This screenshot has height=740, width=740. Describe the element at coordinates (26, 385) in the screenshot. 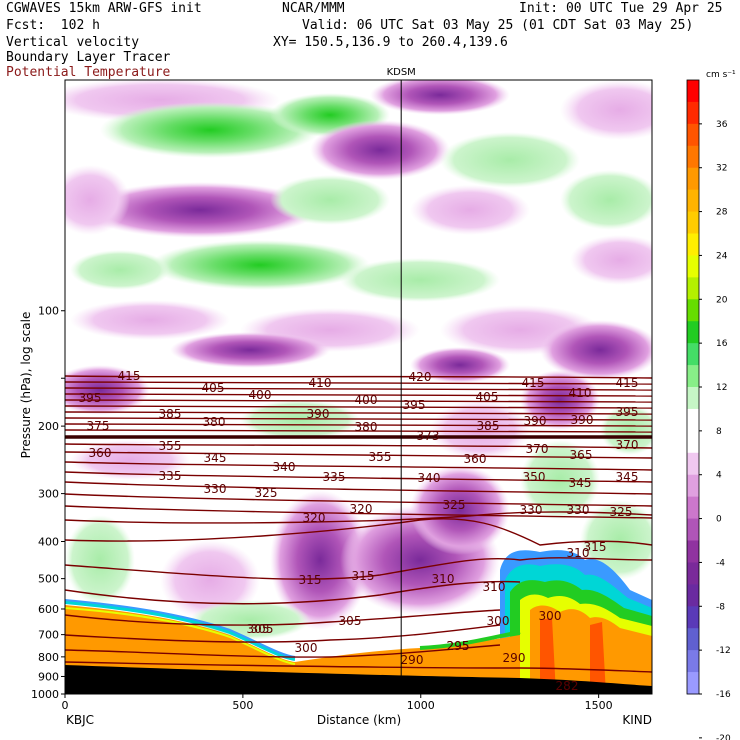

I see `y-axis-label: Pressure (hPa), log scale` at that location.